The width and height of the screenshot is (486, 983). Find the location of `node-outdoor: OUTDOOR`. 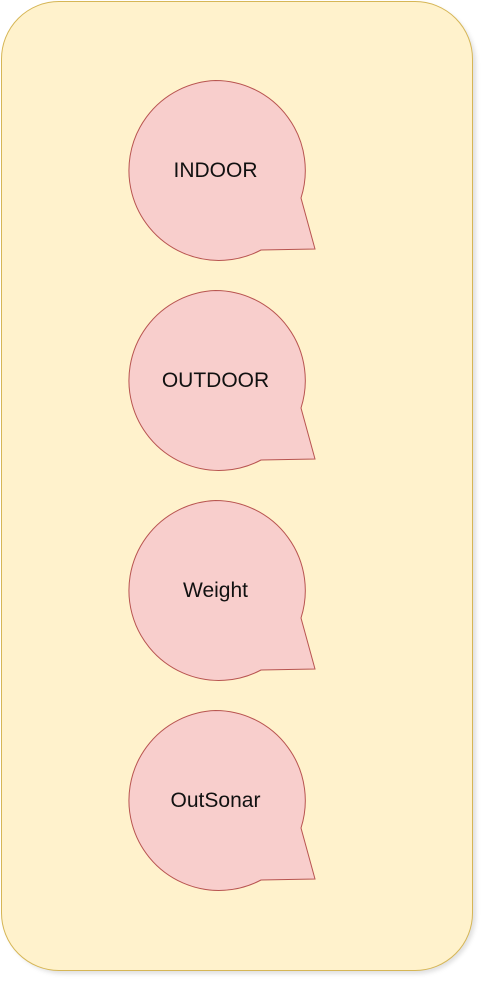

node-outdoor: OUTDOOR is located at coordinates (221, 380).